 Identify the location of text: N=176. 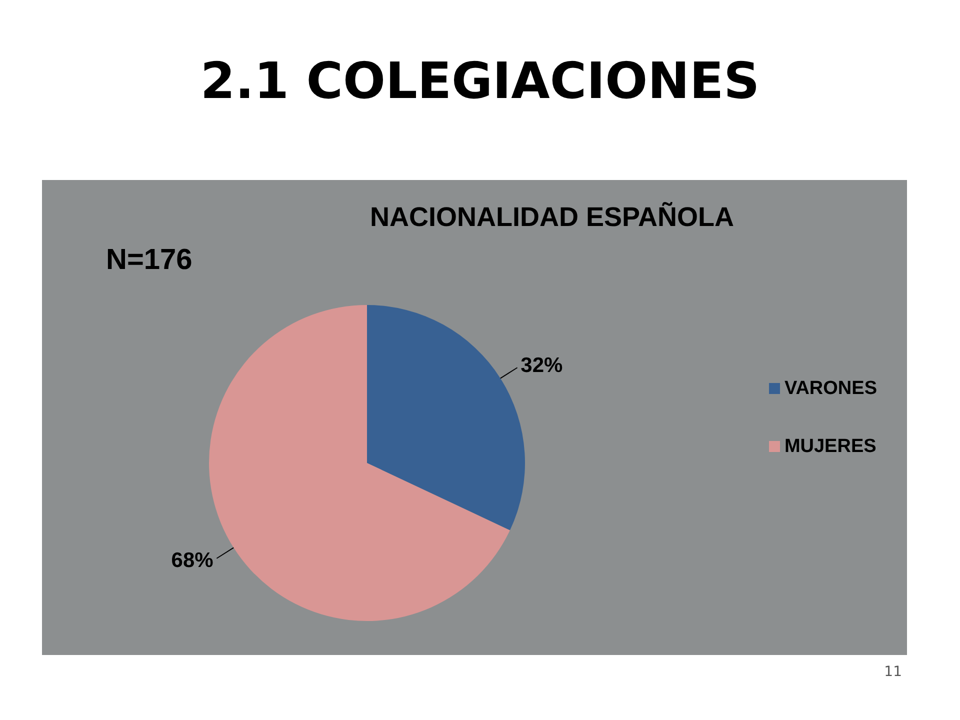
(149, 260).